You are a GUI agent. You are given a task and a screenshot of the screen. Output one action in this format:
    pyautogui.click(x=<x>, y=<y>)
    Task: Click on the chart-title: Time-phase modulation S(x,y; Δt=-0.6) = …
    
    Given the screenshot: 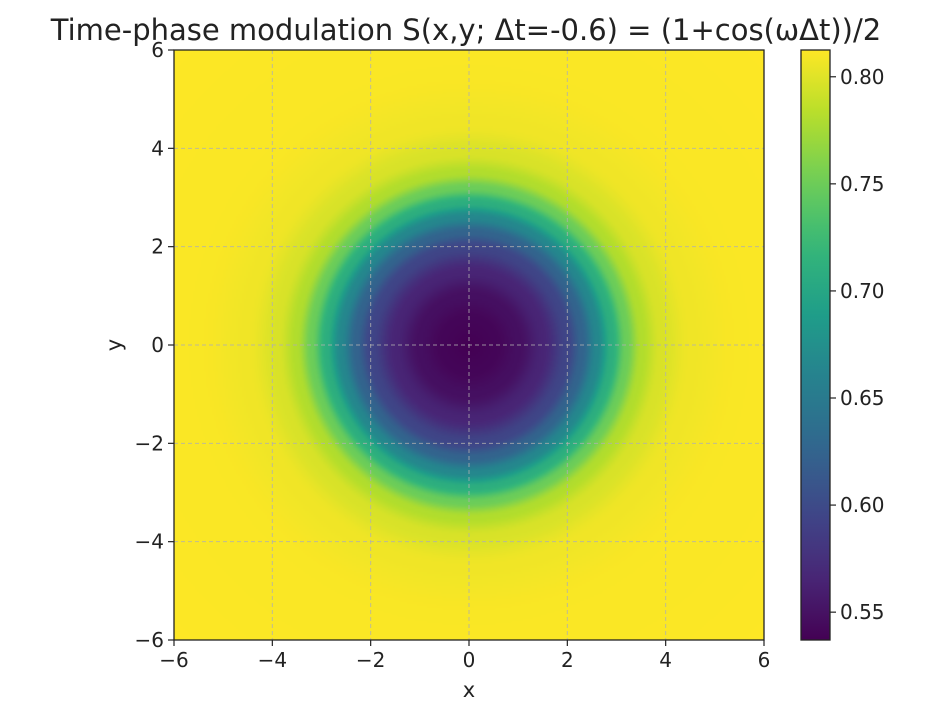 What is the action you would take?
    pyautogui.click(x=465, y=30)
    